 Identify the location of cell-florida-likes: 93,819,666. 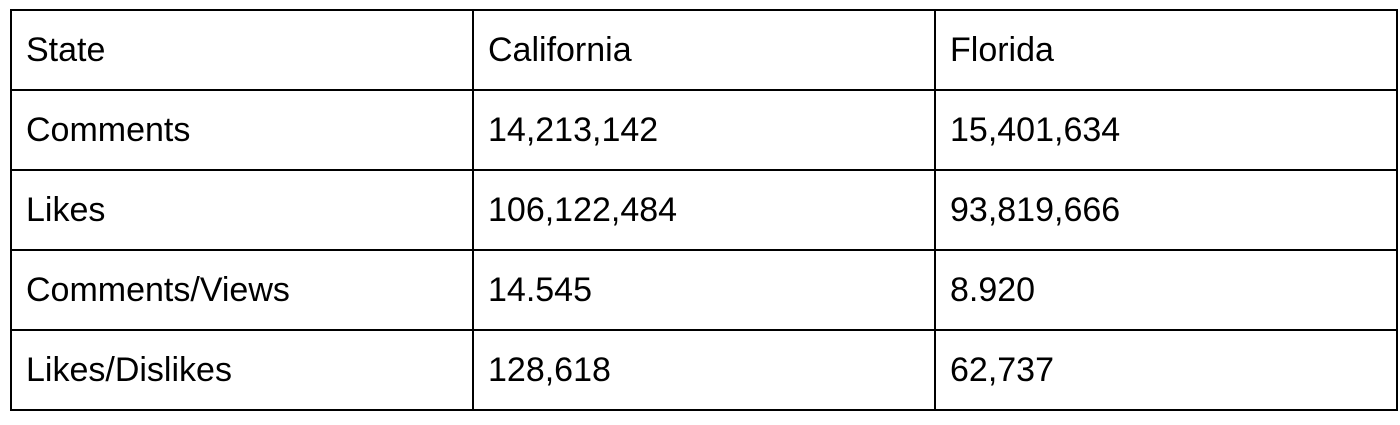
(1166, 210).